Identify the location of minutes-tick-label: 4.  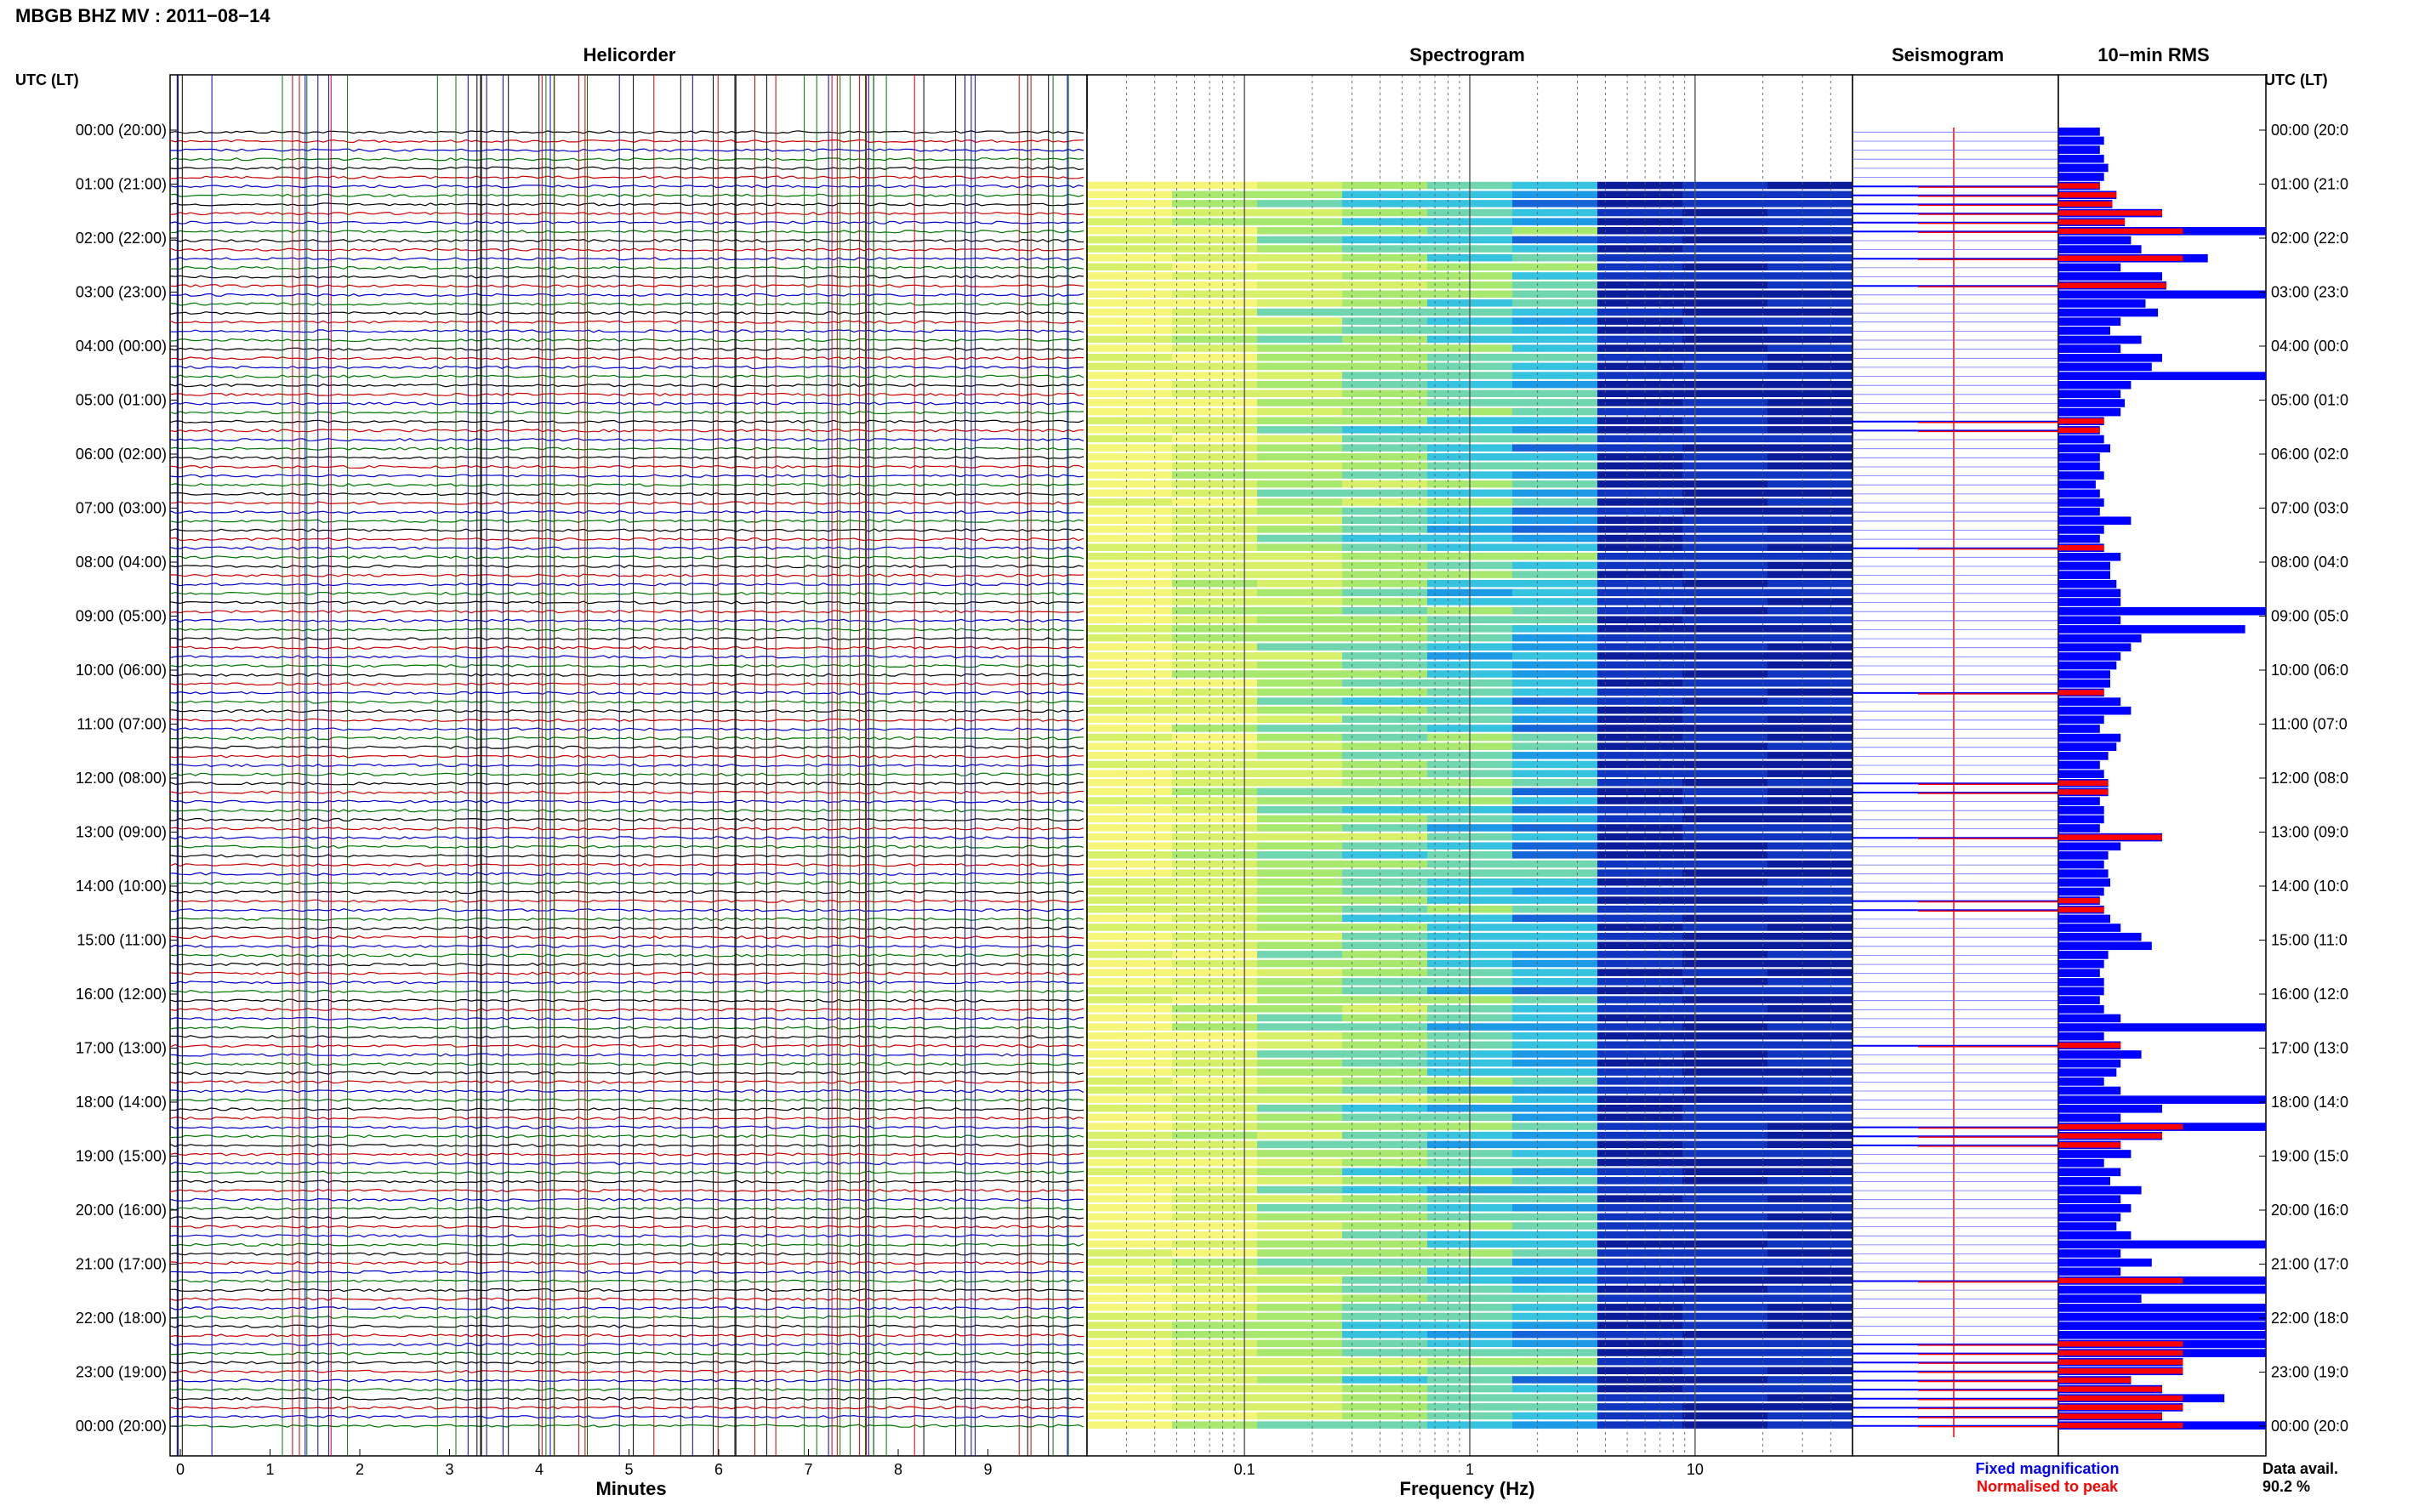
(539, 1469).